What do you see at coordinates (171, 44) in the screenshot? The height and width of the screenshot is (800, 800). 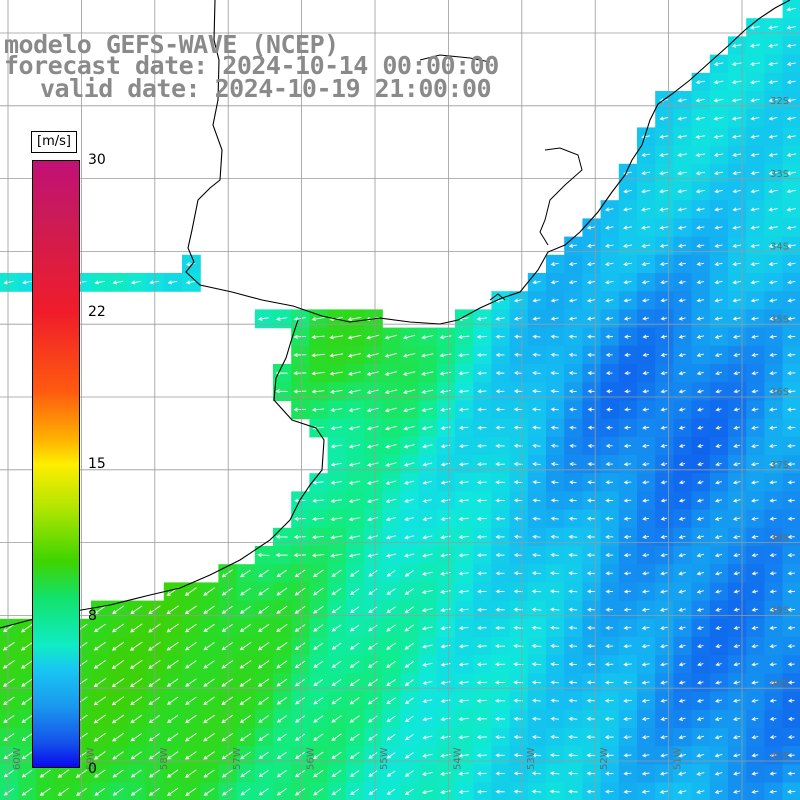 I see `title-model: modelo GEFS-WAVE (NCEP)` at bounding box center [171, 44].